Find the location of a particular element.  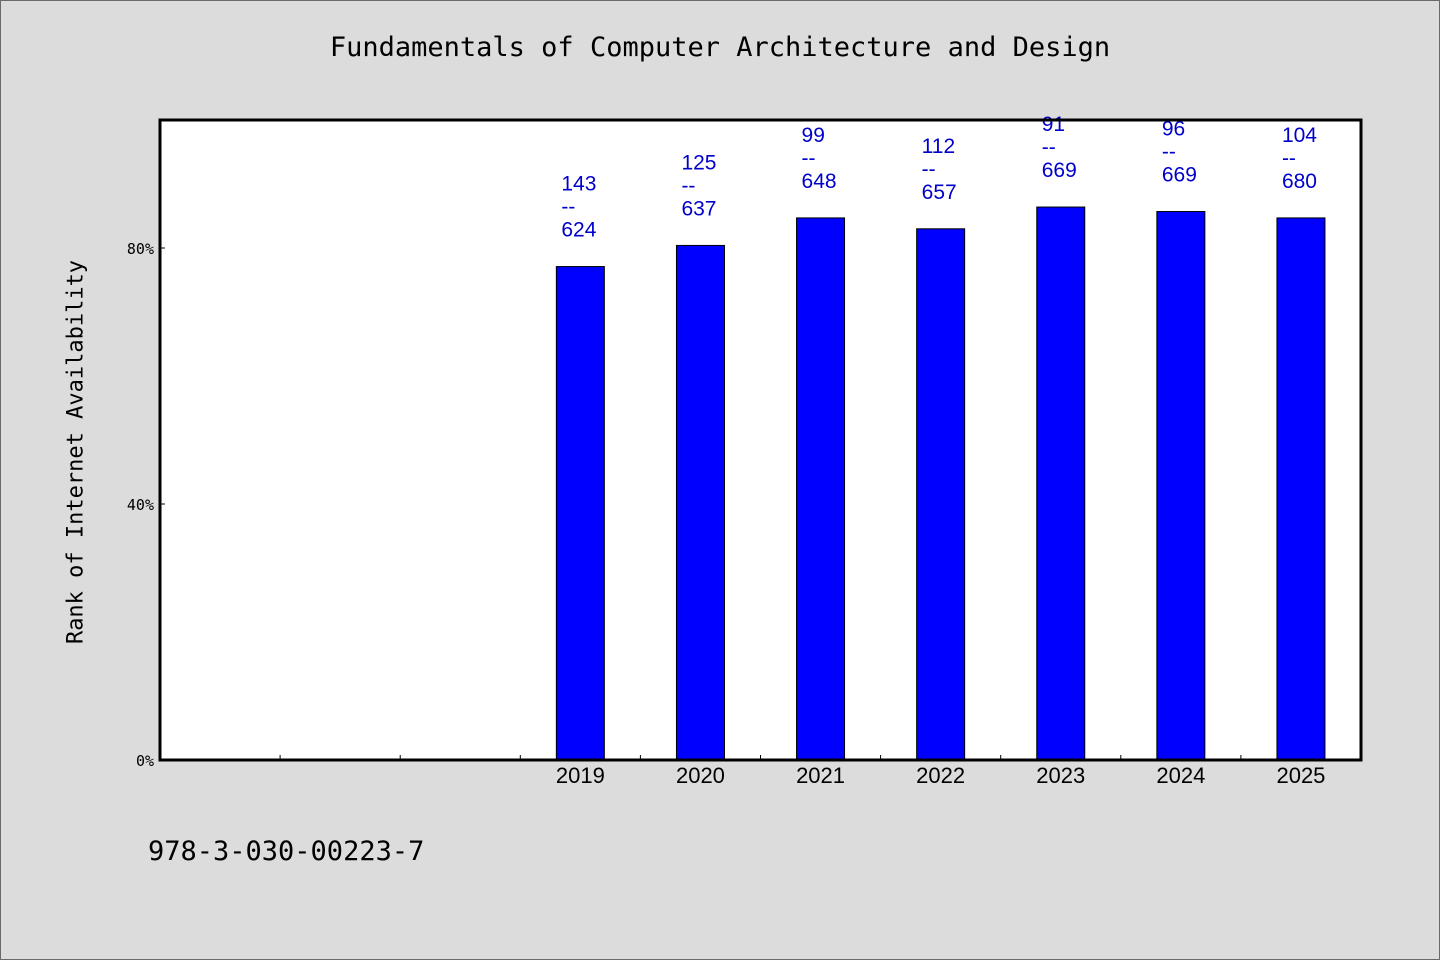

y-tick-label: 80% is located at coordinates (140, 249).